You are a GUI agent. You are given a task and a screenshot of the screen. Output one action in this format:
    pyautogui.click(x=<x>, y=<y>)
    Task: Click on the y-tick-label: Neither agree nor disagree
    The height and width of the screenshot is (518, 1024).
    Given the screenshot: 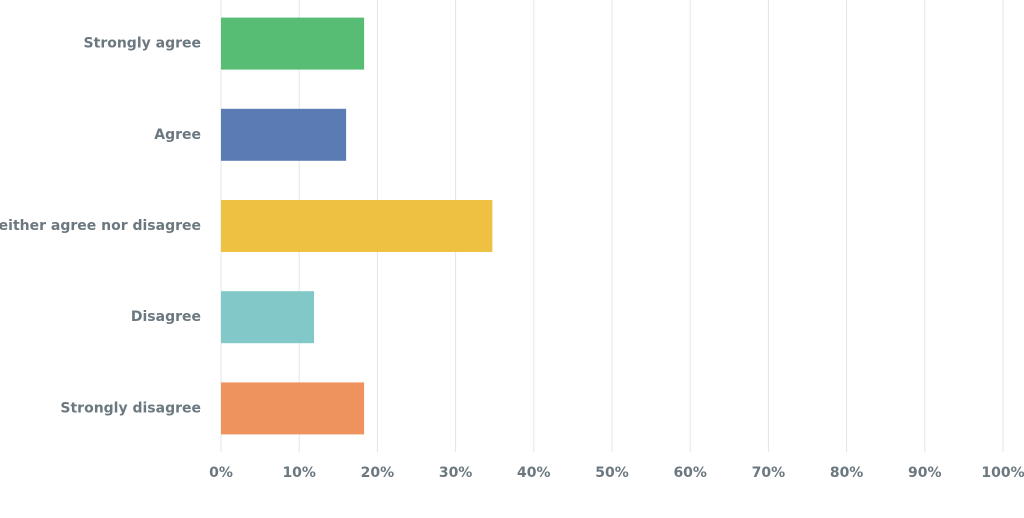 What is the action you would take?
    pyautogui.click(x=100, y=226)
    